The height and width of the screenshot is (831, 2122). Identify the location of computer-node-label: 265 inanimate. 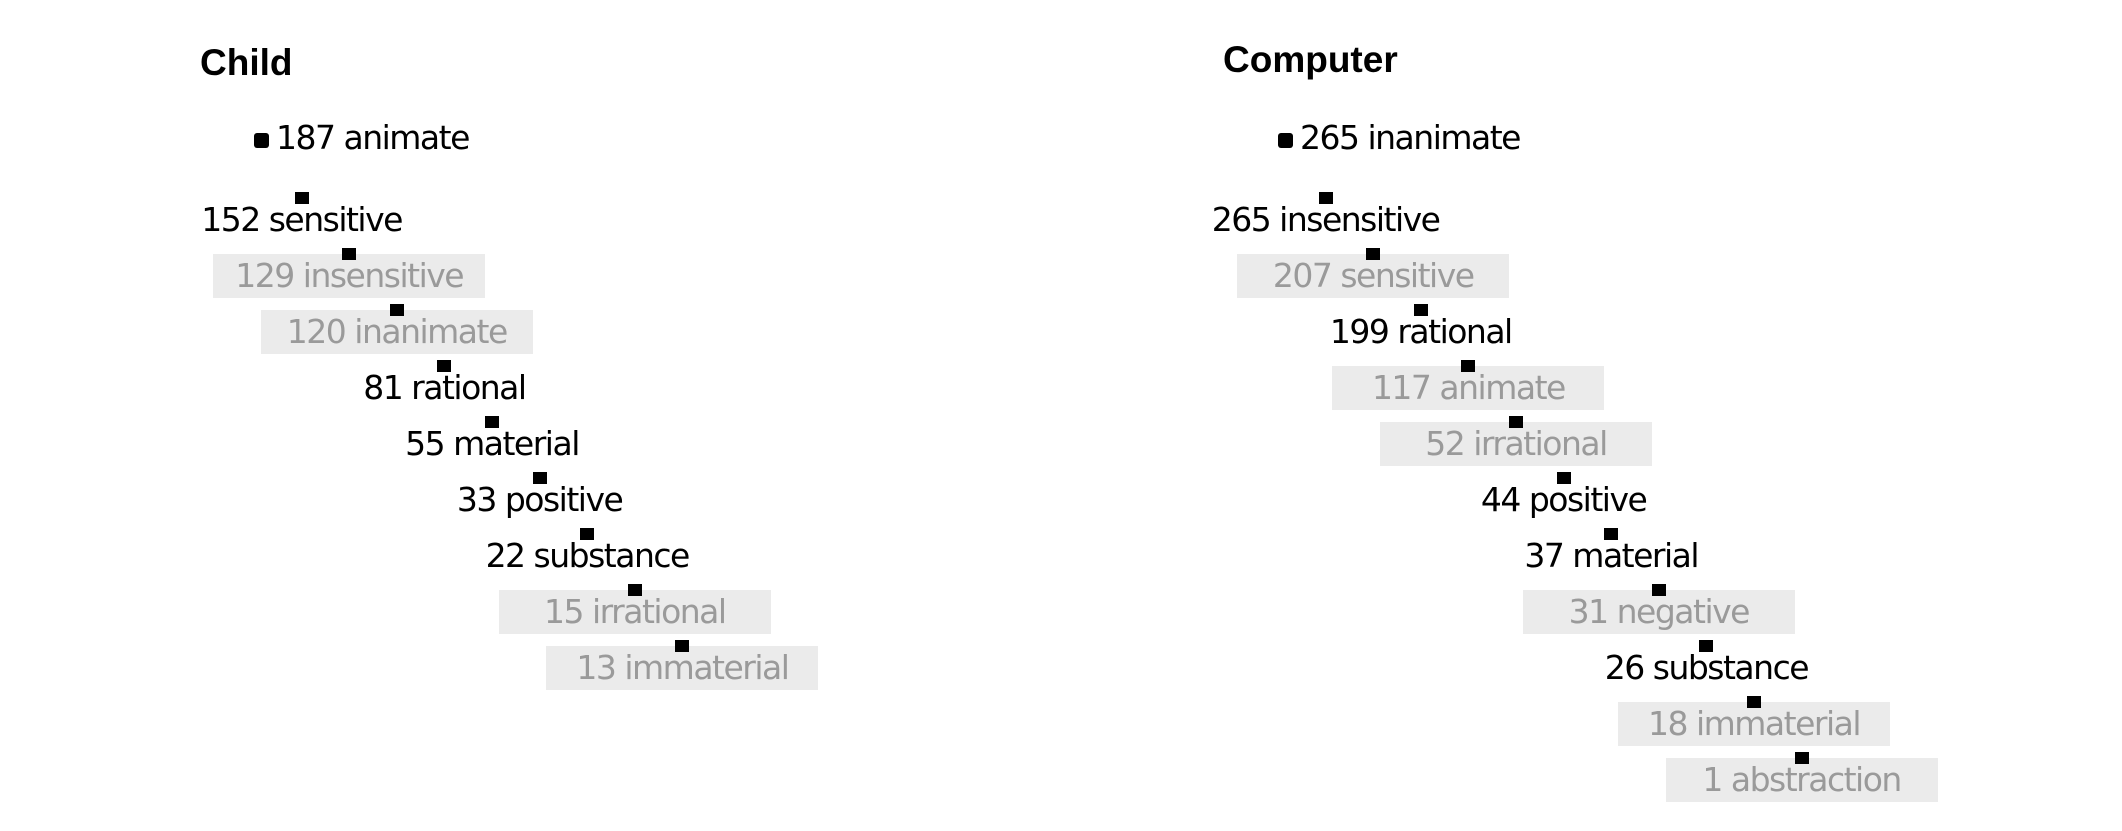
(1410, 137).